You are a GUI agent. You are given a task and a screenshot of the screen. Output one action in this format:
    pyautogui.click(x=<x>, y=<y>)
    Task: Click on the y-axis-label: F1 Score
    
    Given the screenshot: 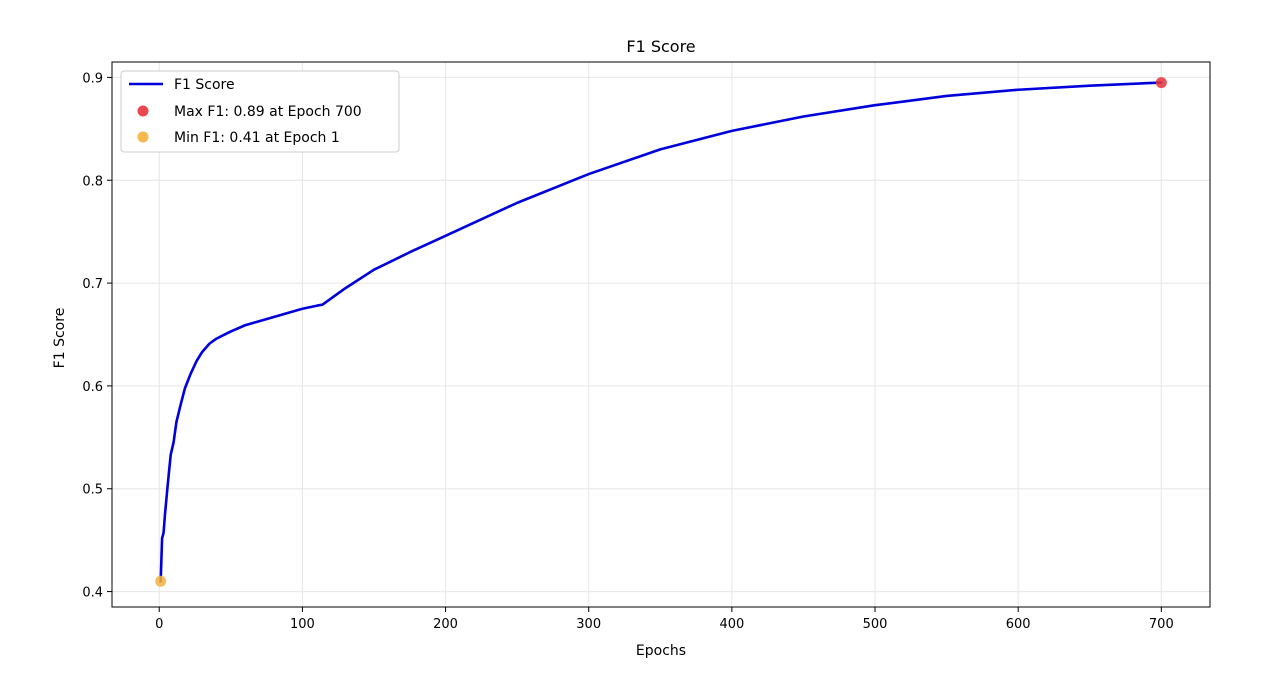 What is the action you would take?
    pyautogui.click(x=60, y=338)
    